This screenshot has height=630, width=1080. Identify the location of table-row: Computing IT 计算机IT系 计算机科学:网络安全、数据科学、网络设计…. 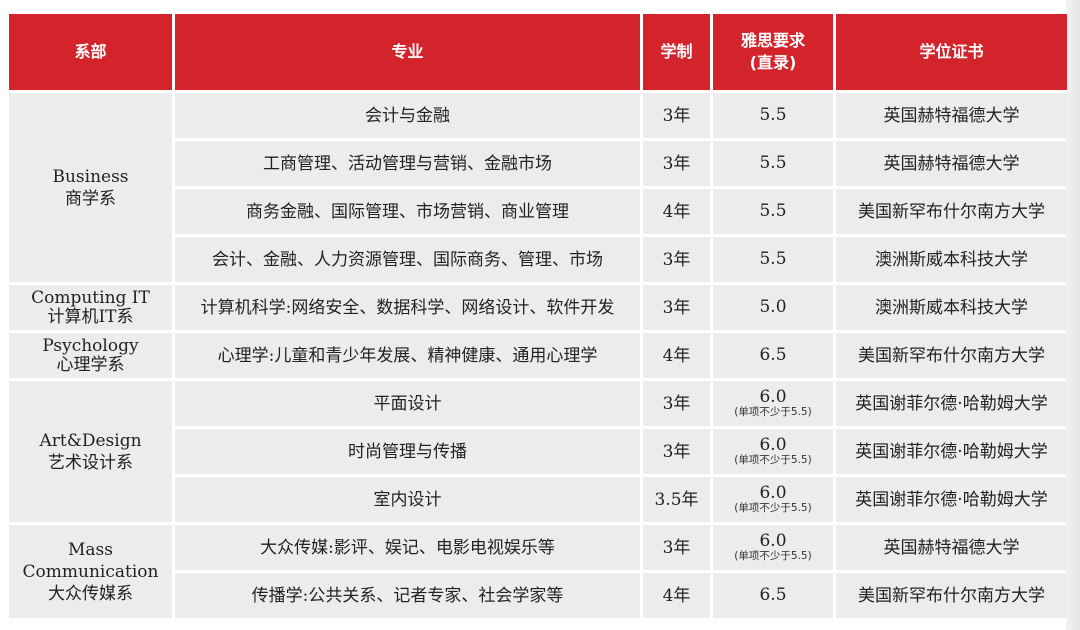
(538, 307).